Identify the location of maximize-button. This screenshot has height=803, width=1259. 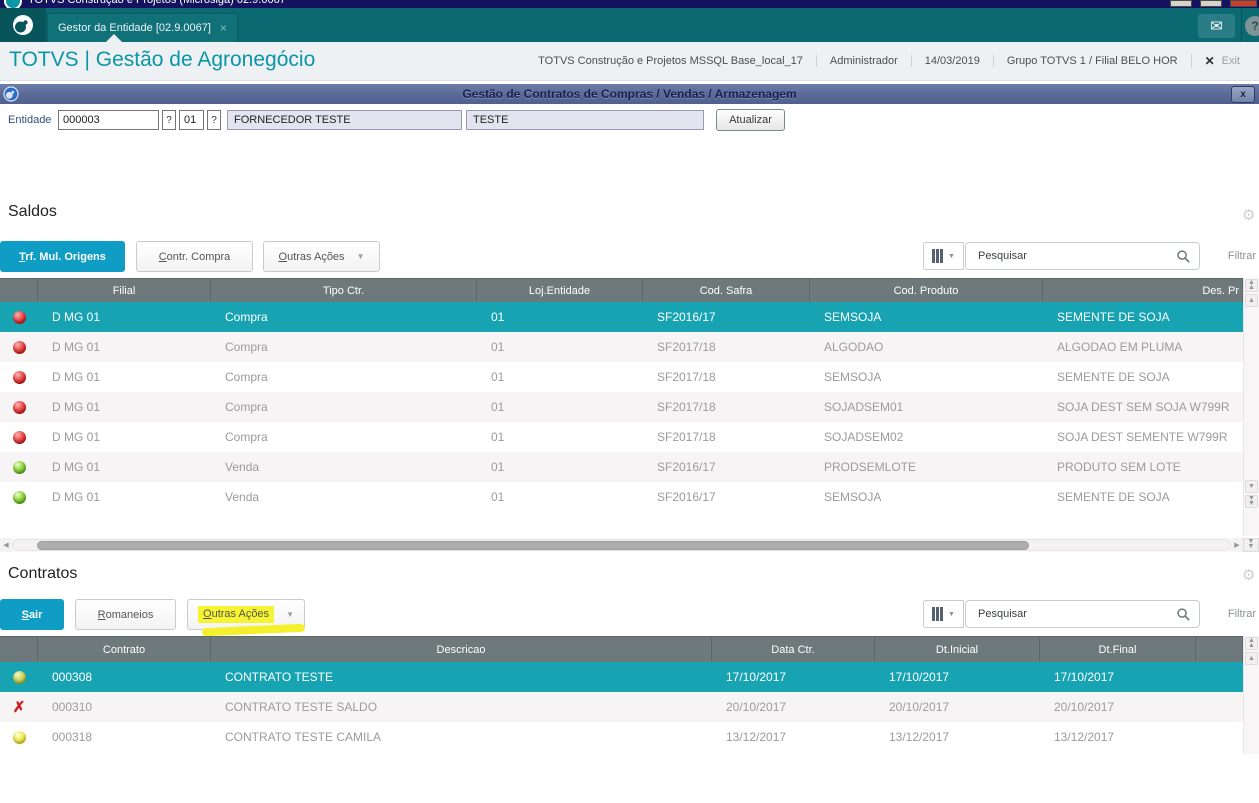
(1211, 3).